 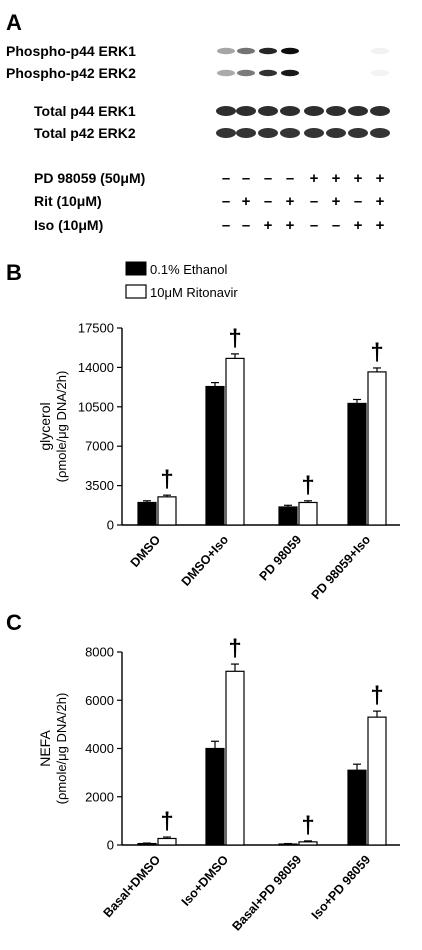 What do you see at coordinates (99, 446) in the screenshot?
I see `y-tick-label: 7000` at bounding box center [99, 446].